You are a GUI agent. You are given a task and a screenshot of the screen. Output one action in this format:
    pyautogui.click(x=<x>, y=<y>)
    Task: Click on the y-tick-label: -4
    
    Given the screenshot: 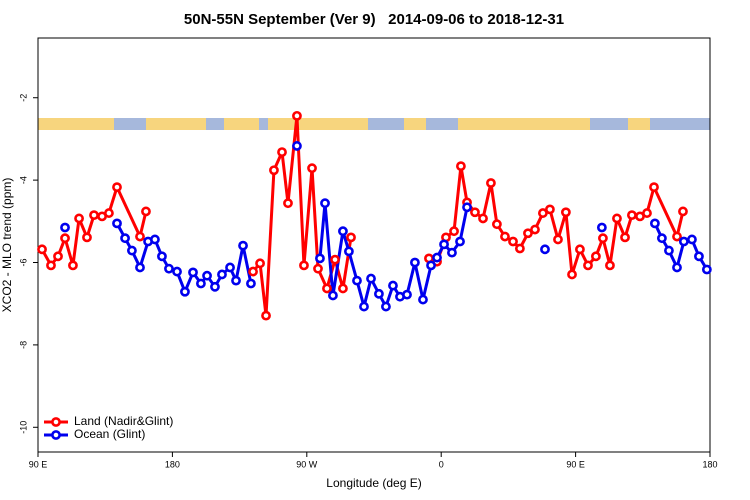 What is the action you would take?
    pyautogui.click(x=23, y=180)
    